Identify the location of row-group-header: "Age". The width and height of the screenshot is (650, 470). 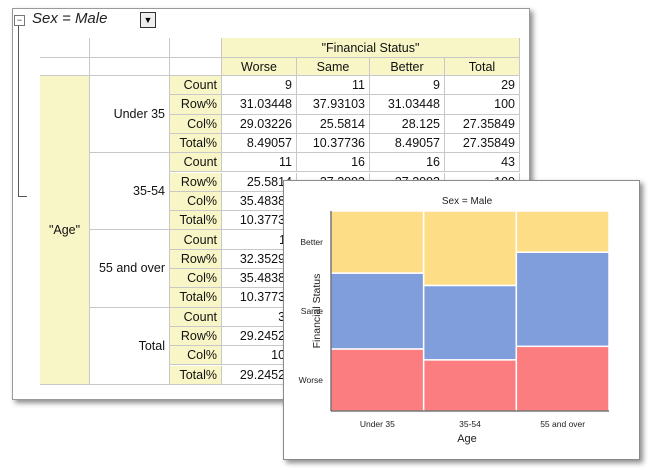
(65, 230).